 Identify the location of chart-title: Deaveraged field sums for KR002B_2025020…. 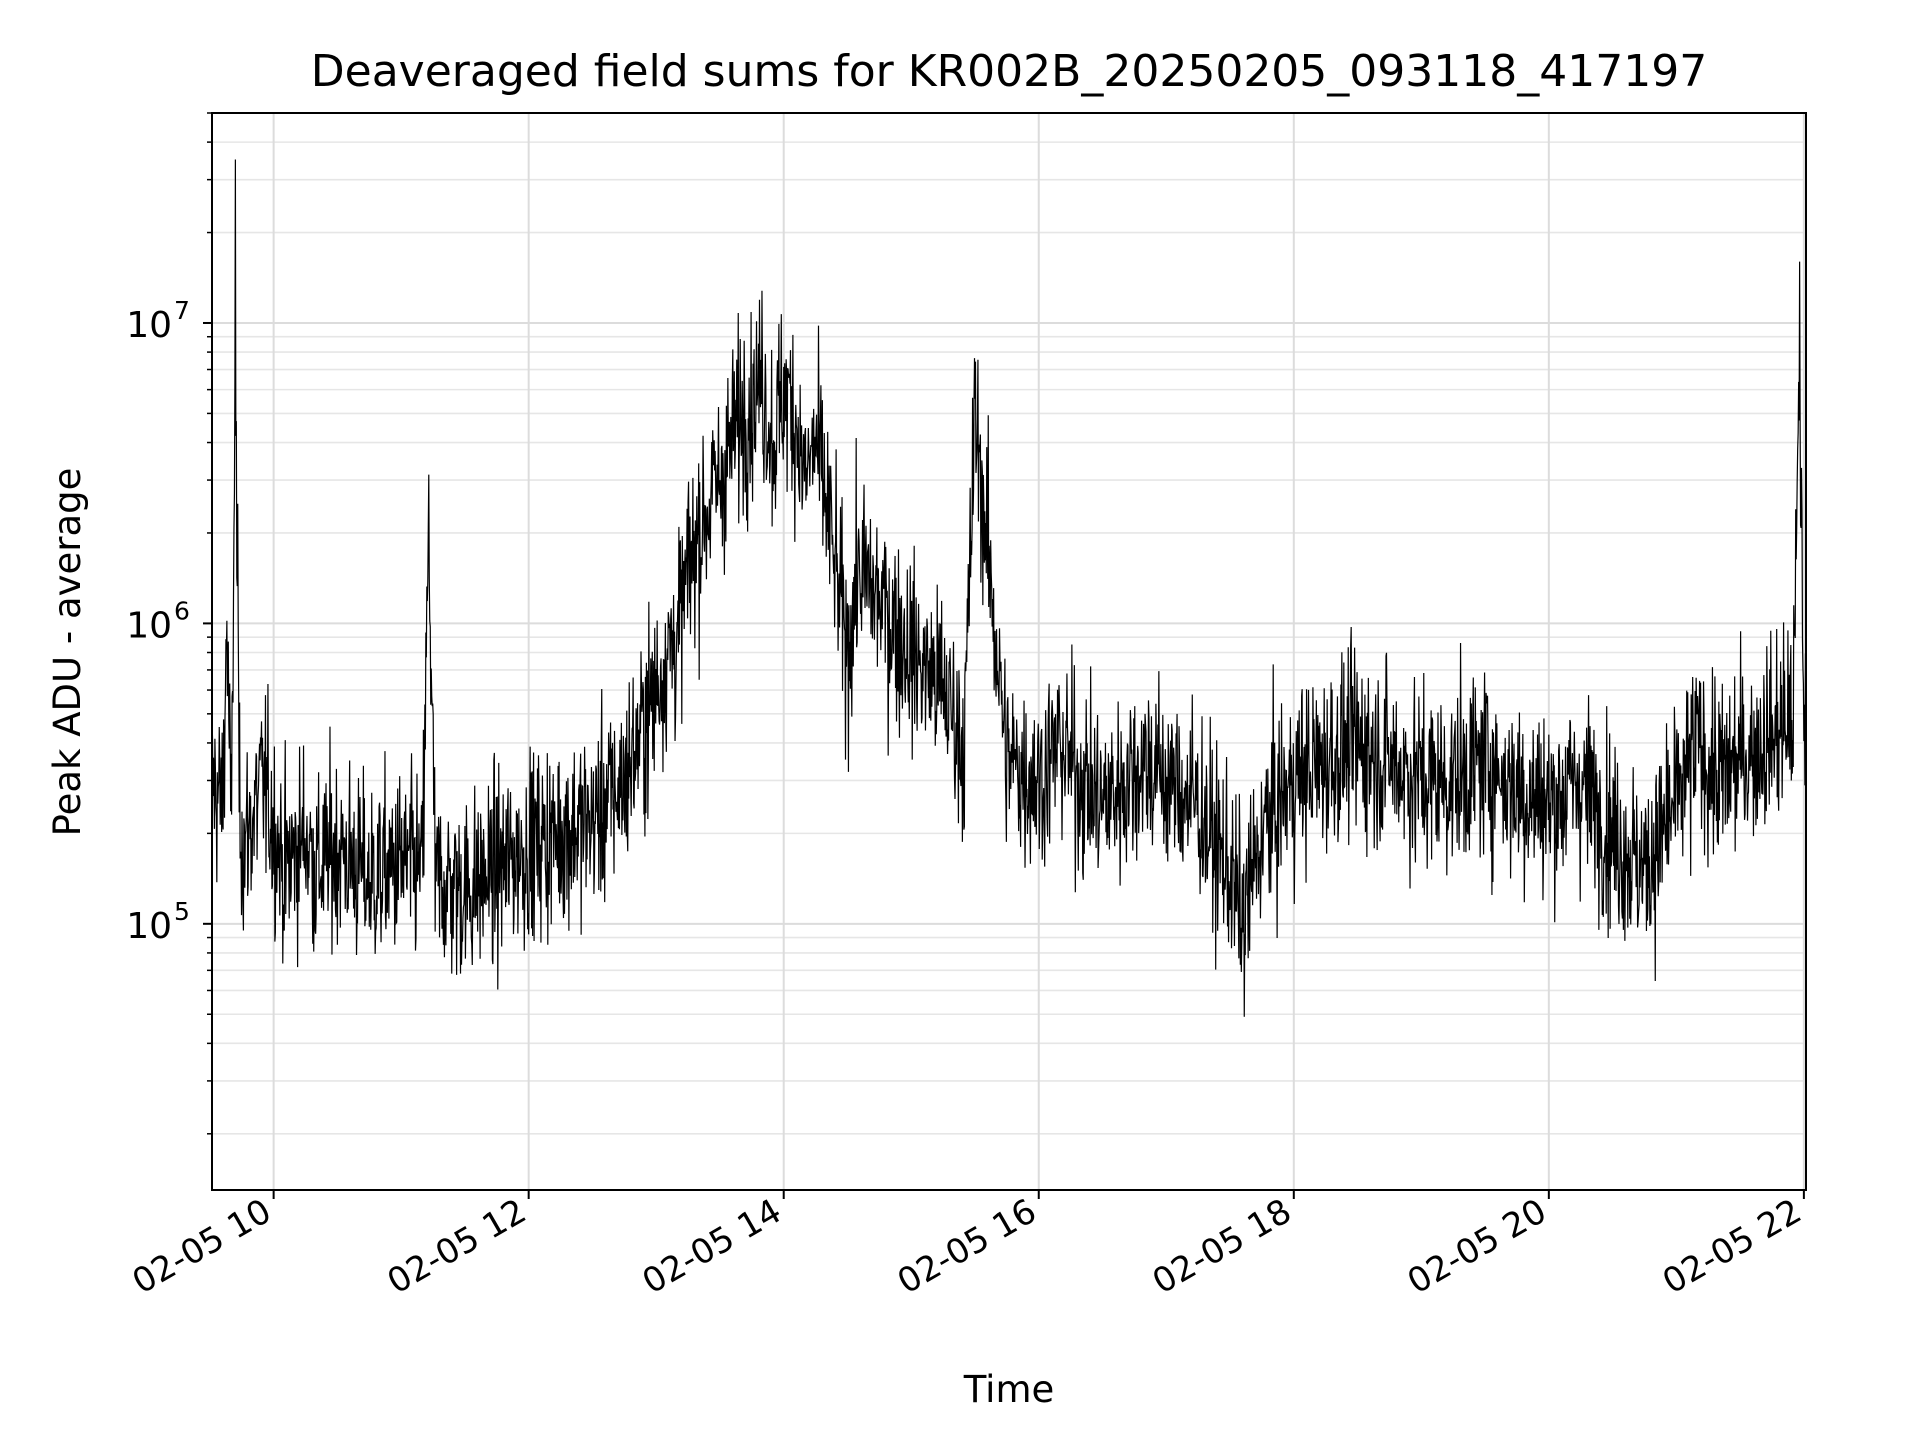
(1009, 71).